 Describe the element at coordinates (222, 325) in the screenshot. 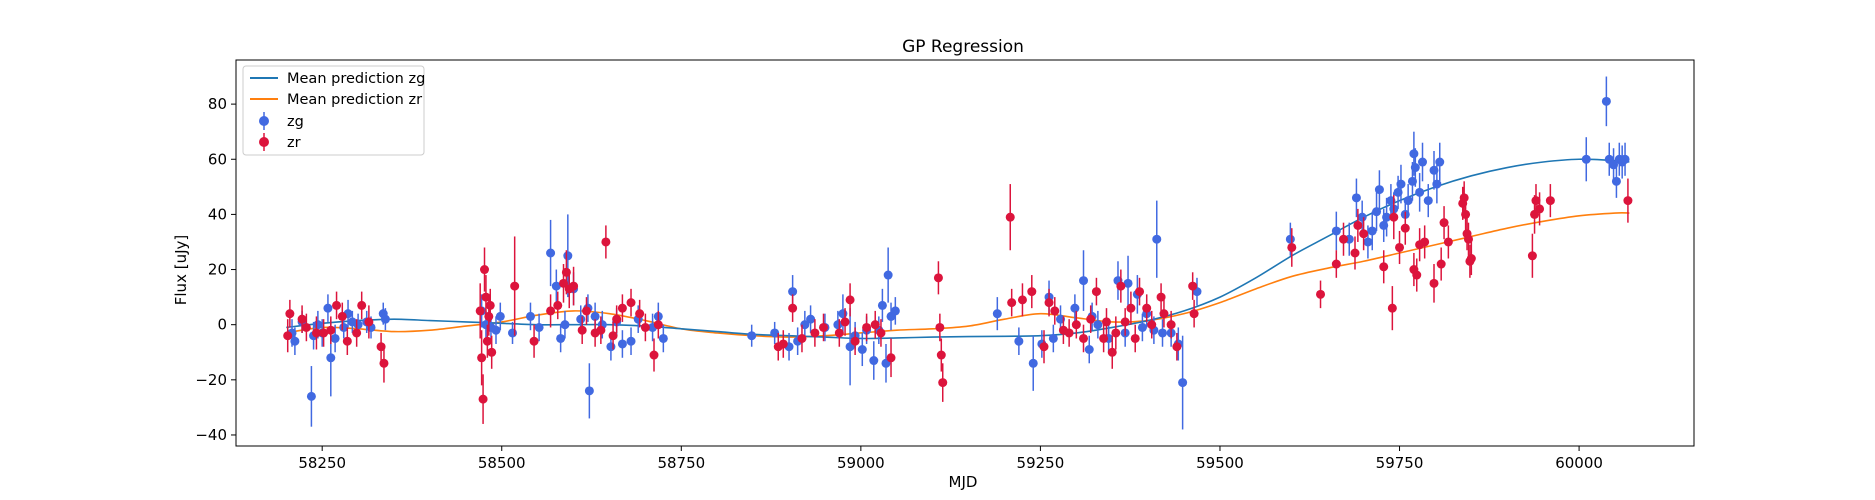

I see `y-tick-label: 0` at that location.